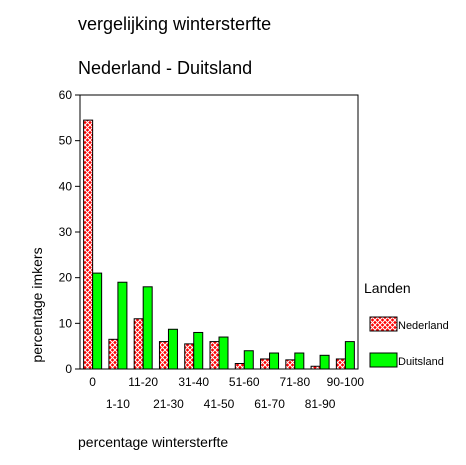 The image size is (466, 465). Describe the element at coordinates (118, 404) in the screenshot. I see `x-tick-label: 1-10` at that location.